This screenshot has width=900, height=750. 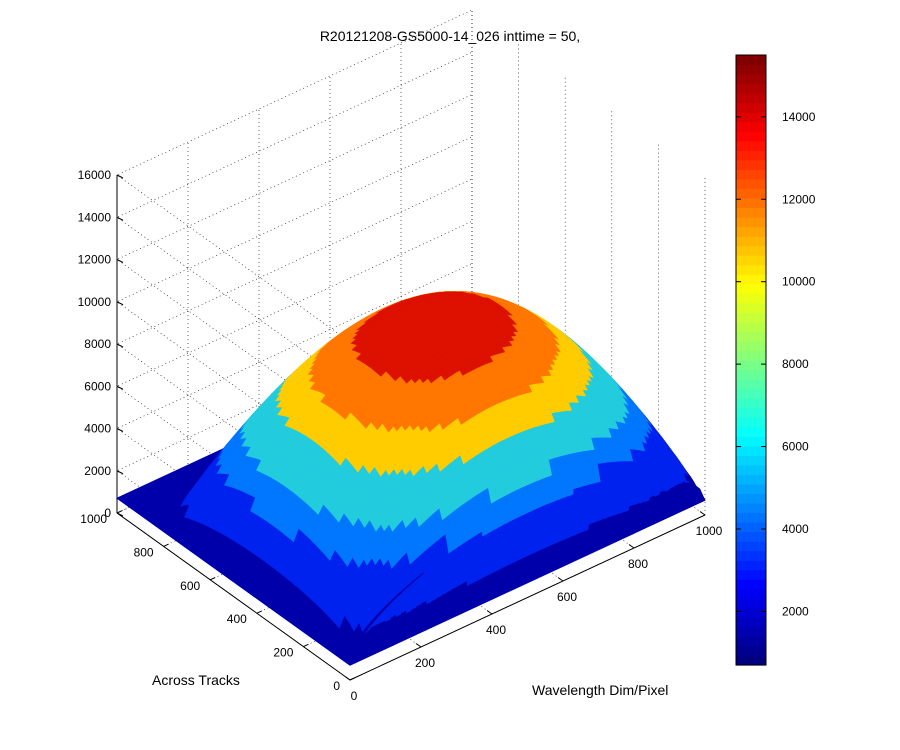 What do you see at coordinates (95, 175) in the screenshot?
I see `z-tick-label: 16000` at bounding box center [95, 175].